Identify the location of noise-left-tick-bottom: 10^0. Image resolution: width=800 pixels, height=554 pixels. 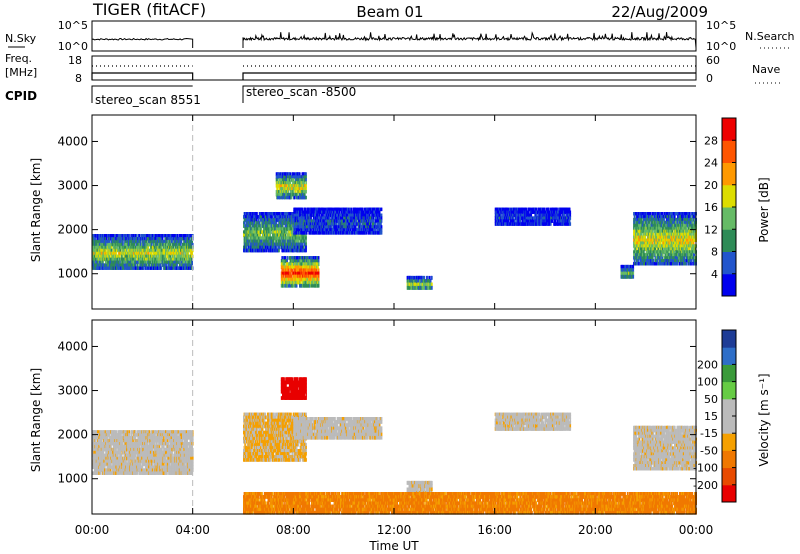
(73, 46).